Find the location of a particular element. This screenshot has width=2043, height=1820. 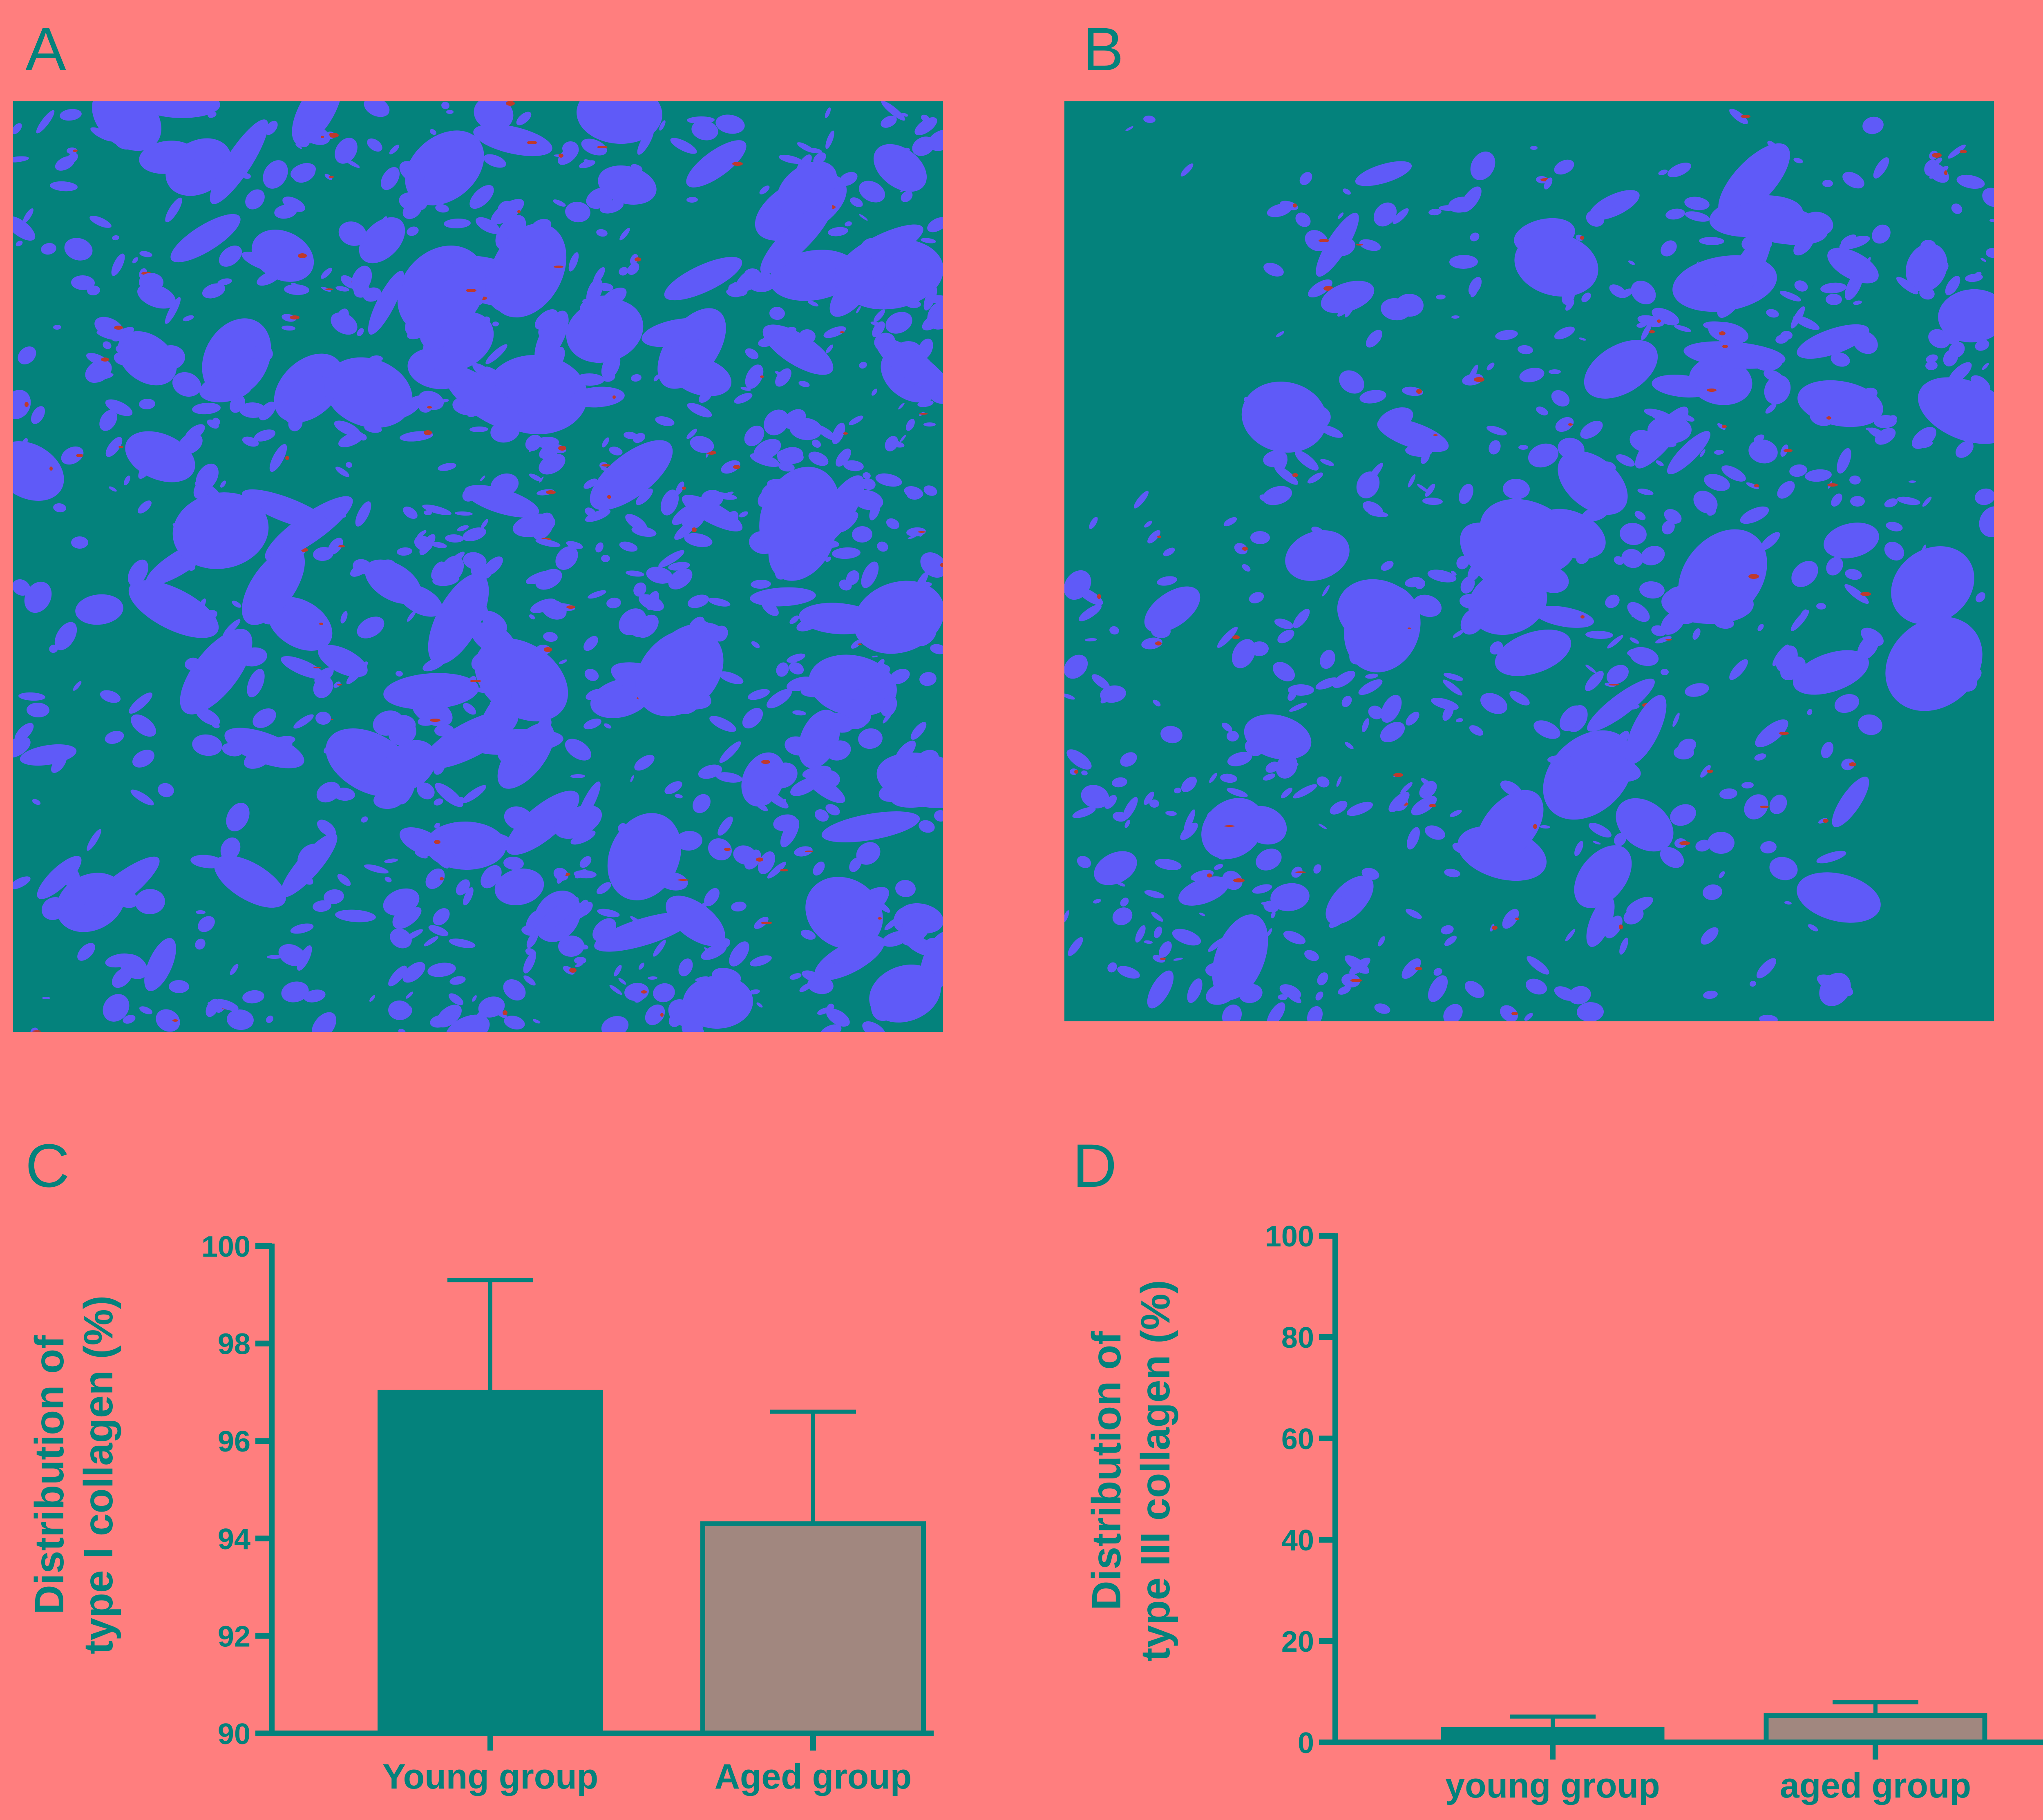

x-tick-label: young group is located at coordinates (1553, 1785).